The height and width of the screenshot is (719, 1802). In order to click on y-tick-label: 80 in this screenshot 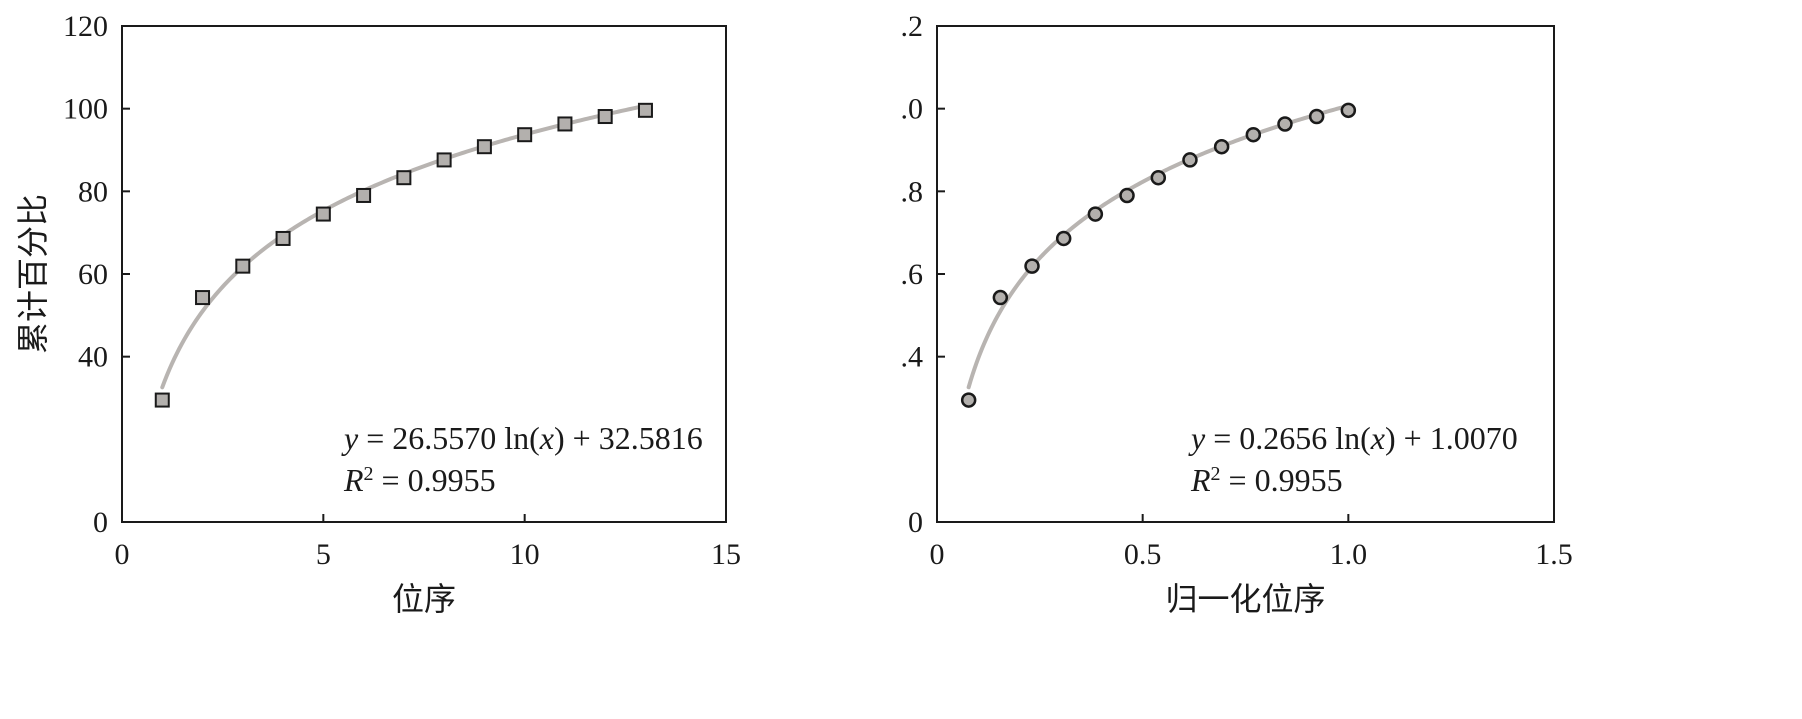, I will do `click(93, 191)`.